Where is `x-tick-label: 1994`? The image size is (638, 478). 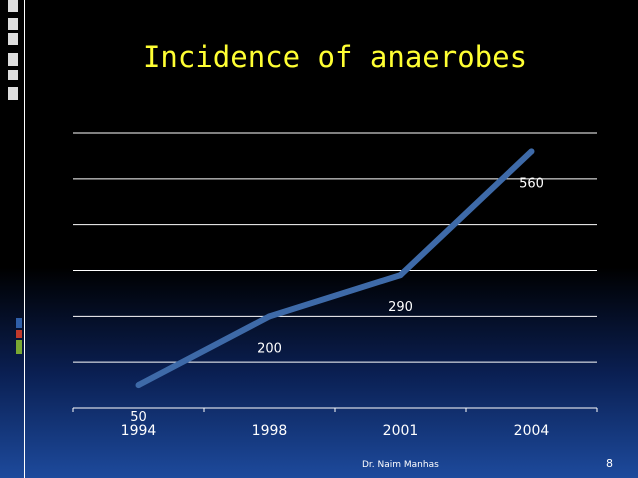 x-tick-label: 1994 is located at coordinates (139, 431).